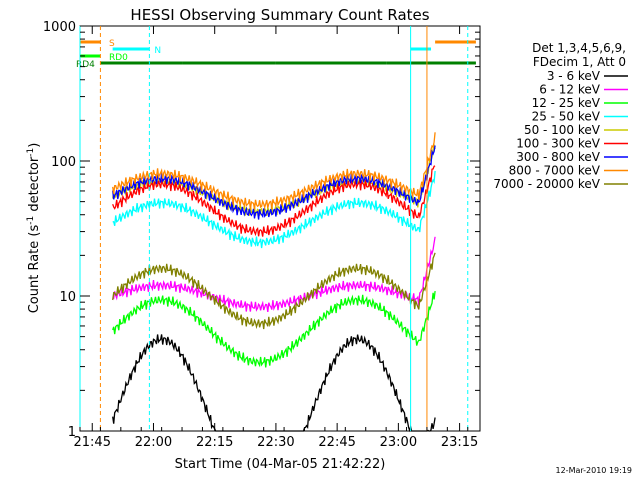  Describe the element at coordinates (336, 442) in the screenshot. I see `x-tick-label-4: 22:45` at that location.